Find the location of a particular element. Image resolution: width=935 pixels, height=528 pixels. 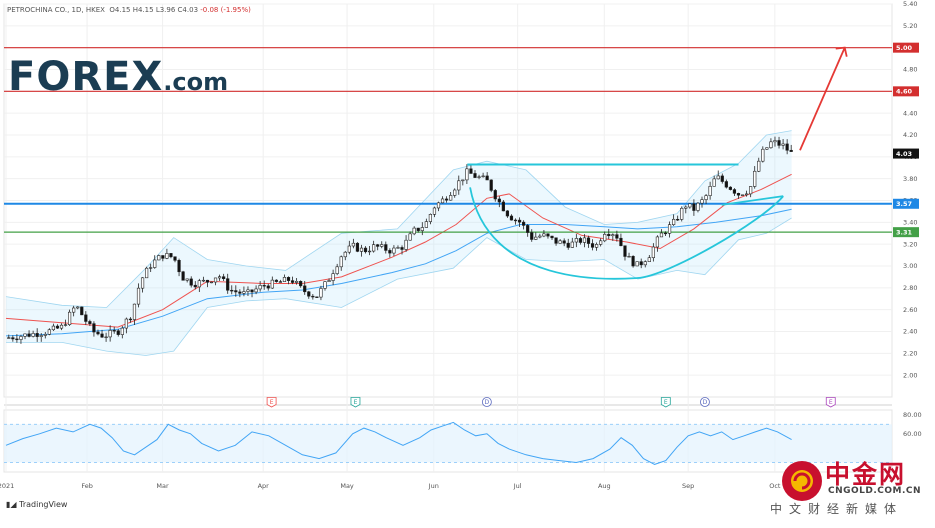

event-marker-label: D is located at coordinates (705, 402).